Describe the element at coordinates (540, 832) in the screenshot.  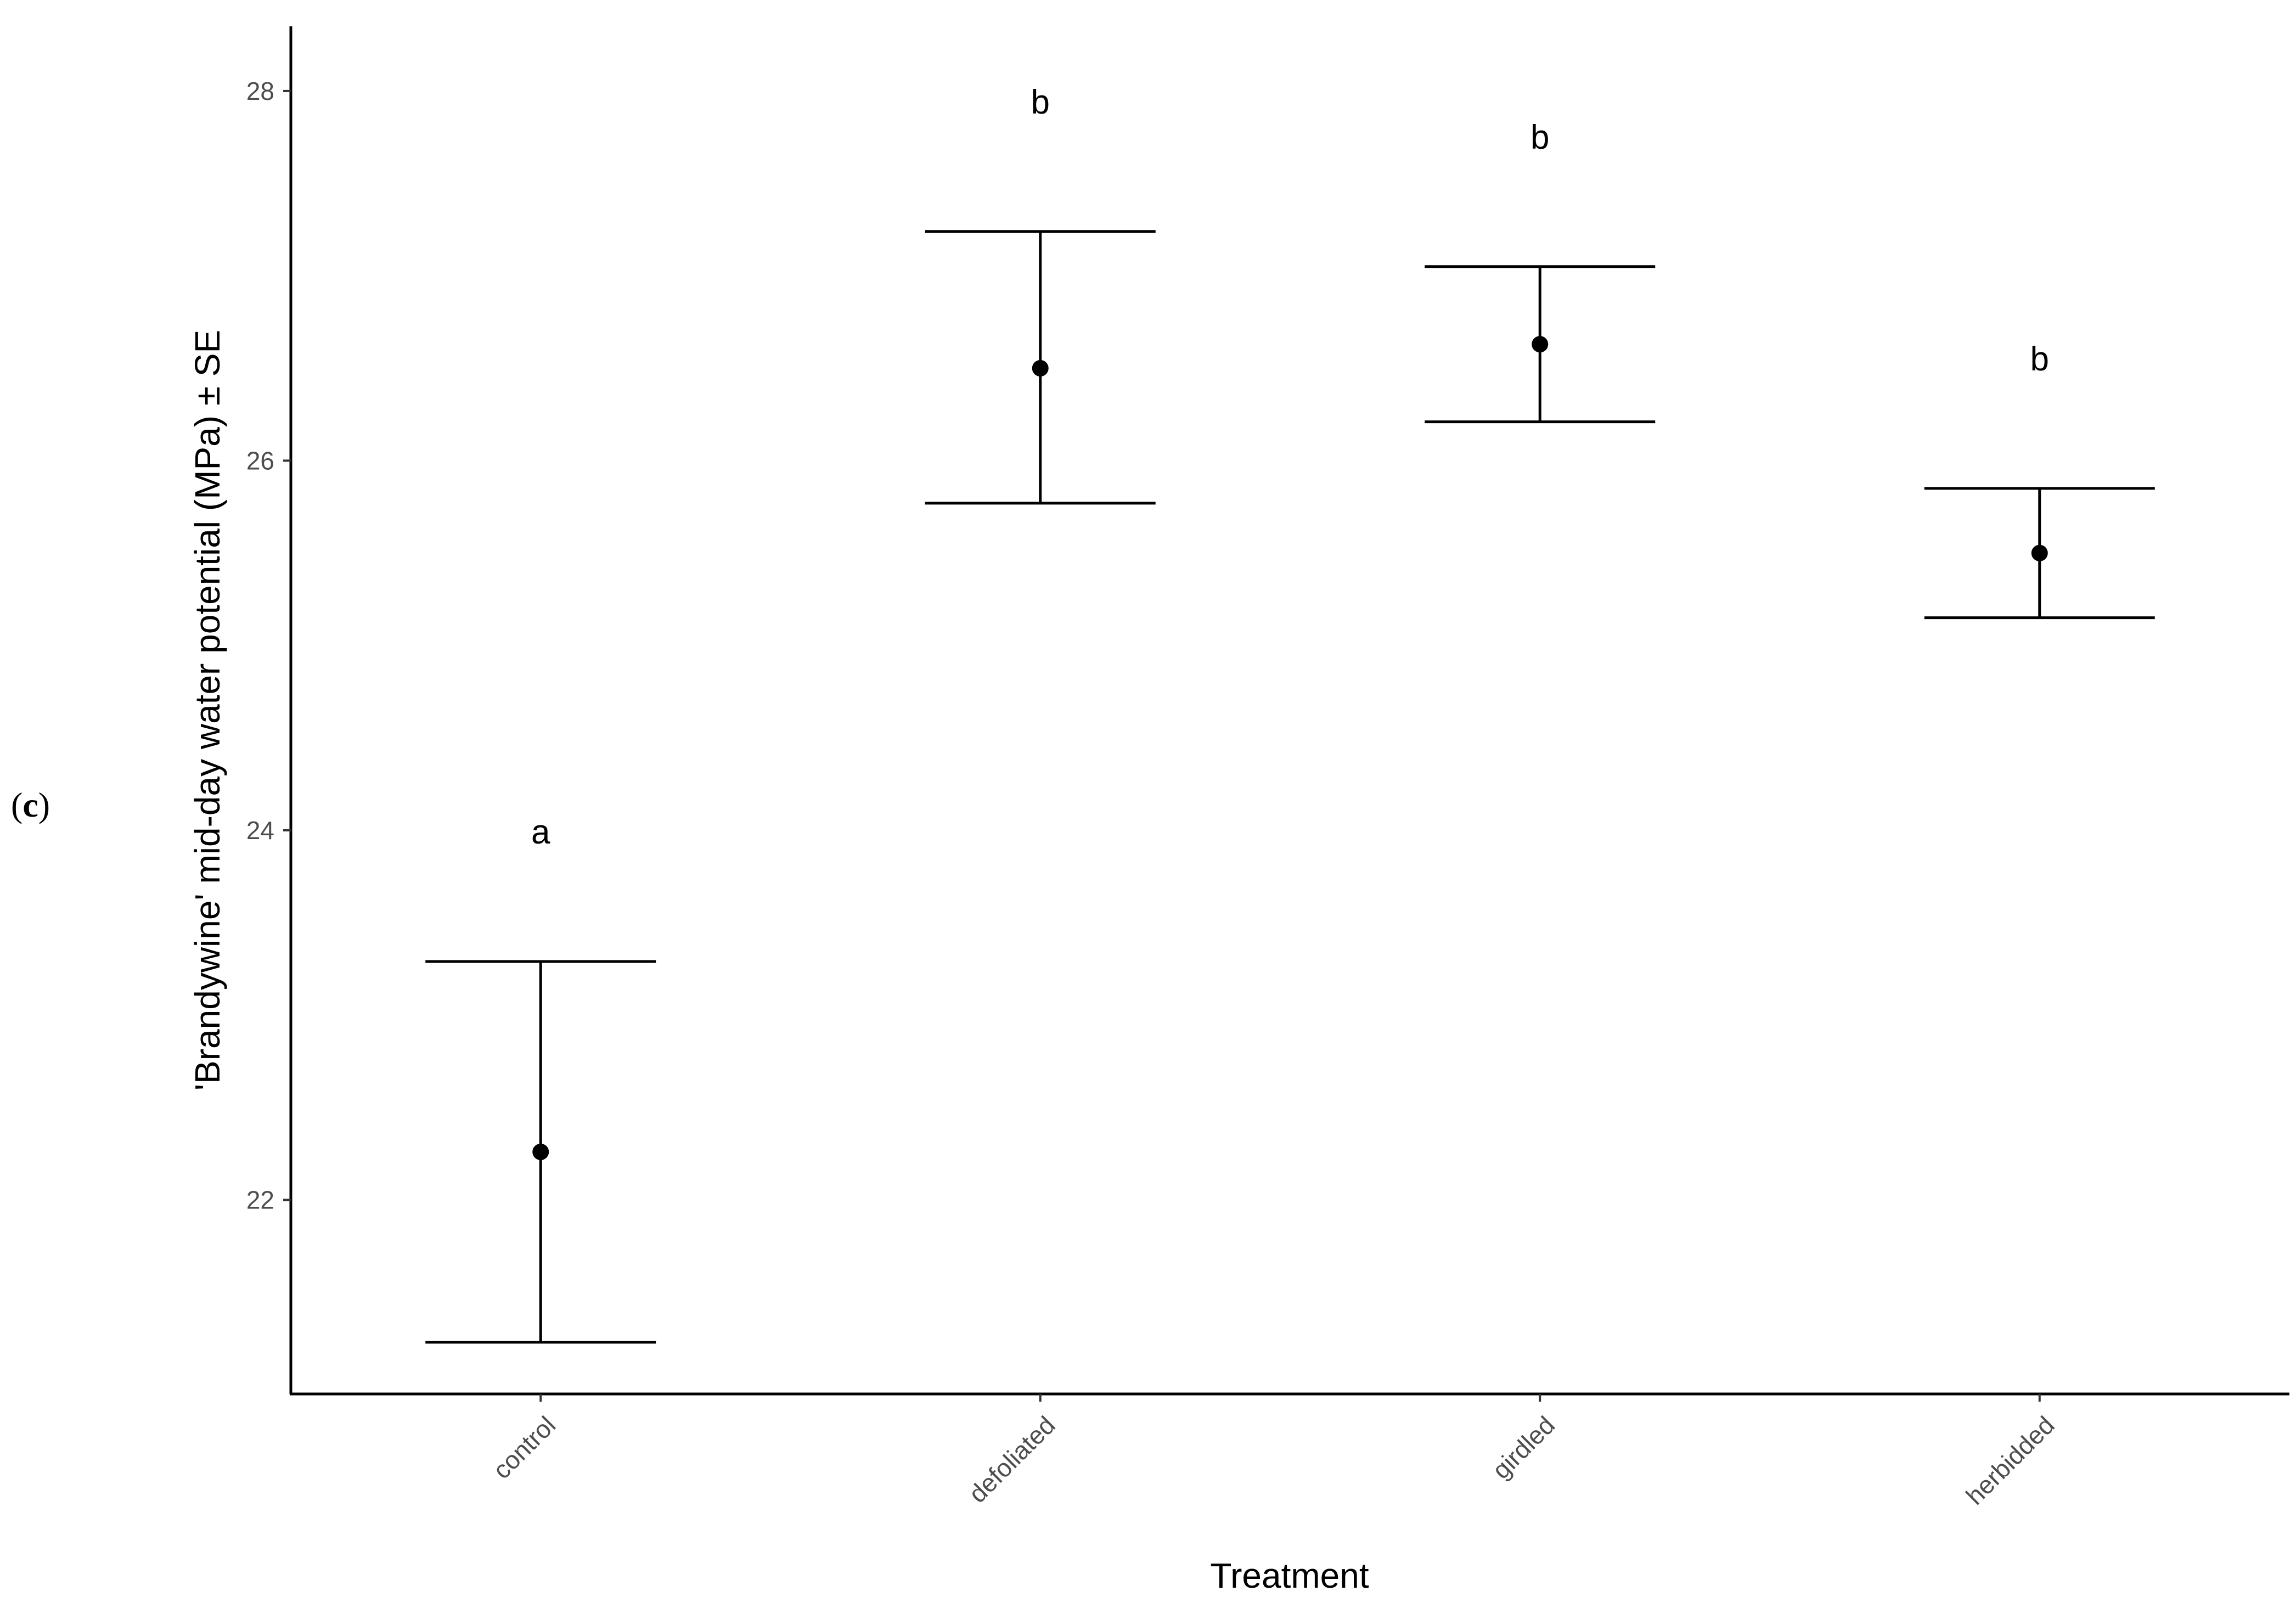
I see `significance-letter-control: a` at that location.